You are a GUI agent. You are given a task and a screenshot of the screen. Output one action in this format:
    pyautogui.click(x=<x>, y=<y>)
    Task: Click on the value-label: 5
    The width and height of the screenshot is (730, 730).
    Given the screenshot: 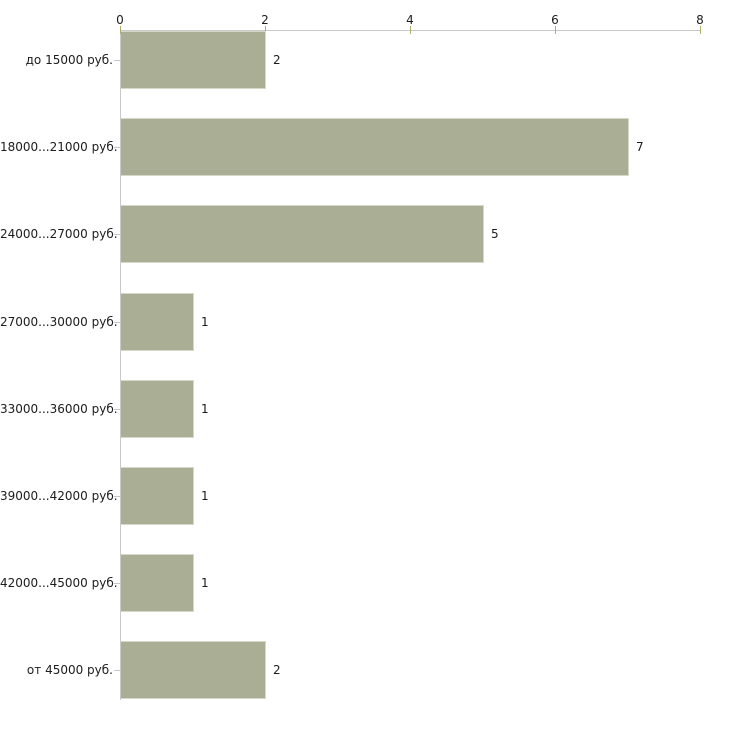 What is the action you would take?
    pyautogui.click(x=495, y=234)
    